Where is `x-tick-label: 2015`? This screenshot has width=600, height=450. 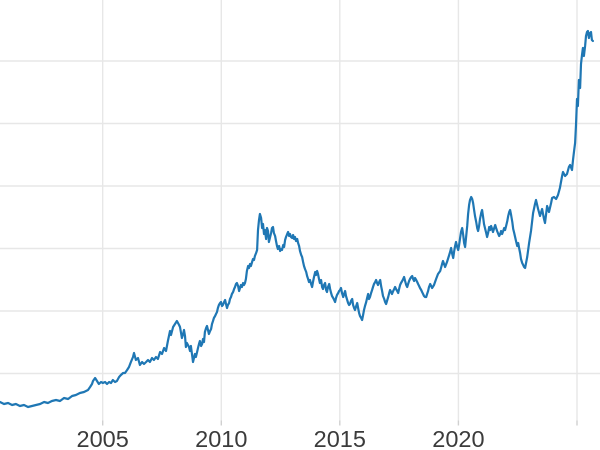 x-tick-label: 2015 is located at coordinates (340, 438).